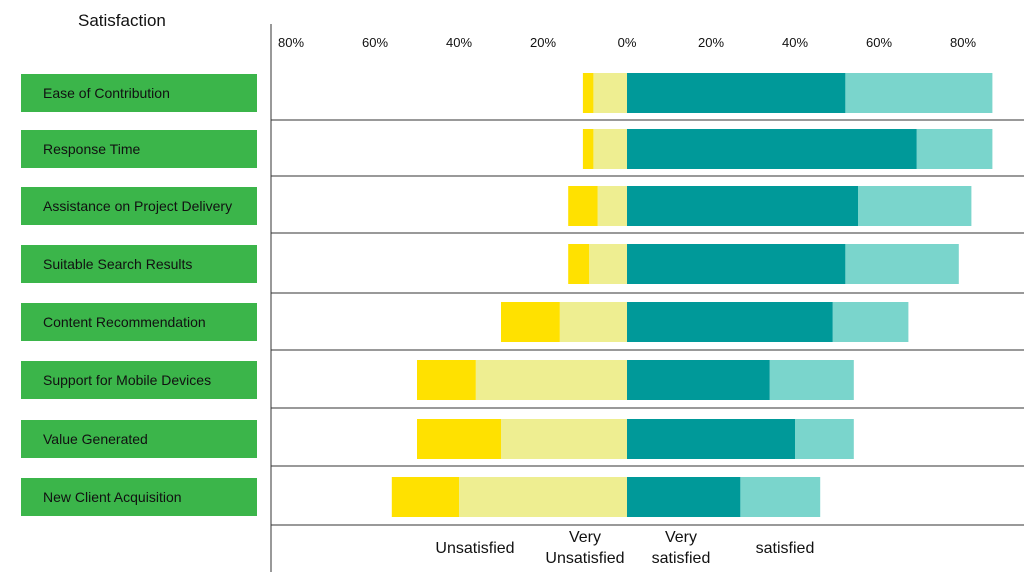 This screenshot has width=1024, height=576. What do you see at coordinates (681, 558) in the screenshot?
I see `legend-very-satisfied-line: satisfied` at bounding box center [681, 558].